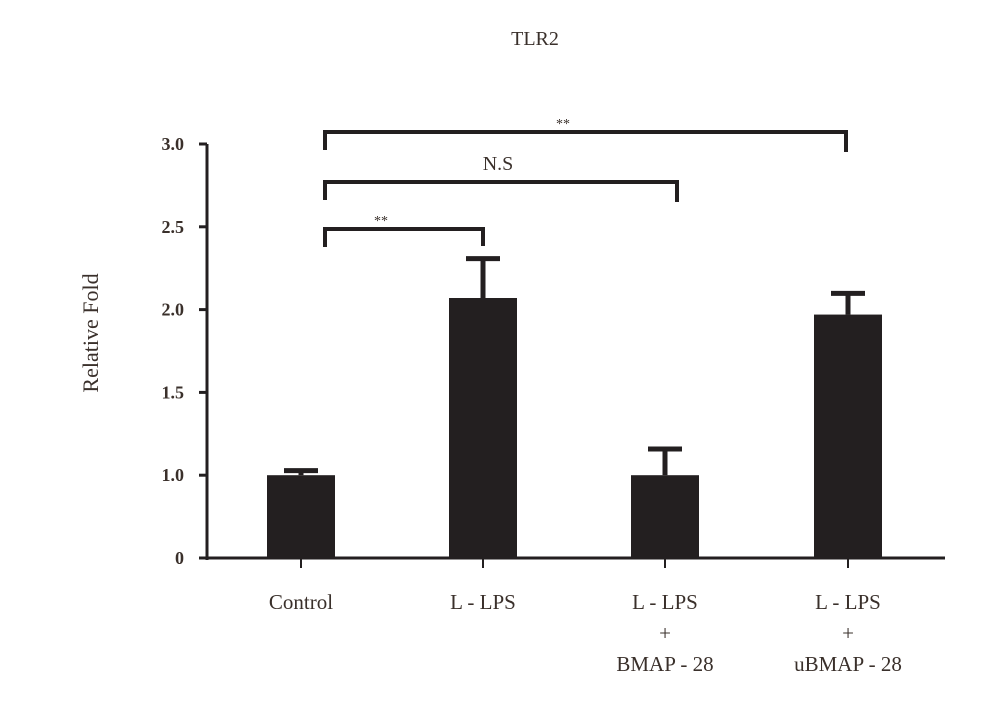  What do you see at coordinates (173, 310) in the screenshot?
I see `y-tick-label: 2.0` at bounding box center [173, 310].